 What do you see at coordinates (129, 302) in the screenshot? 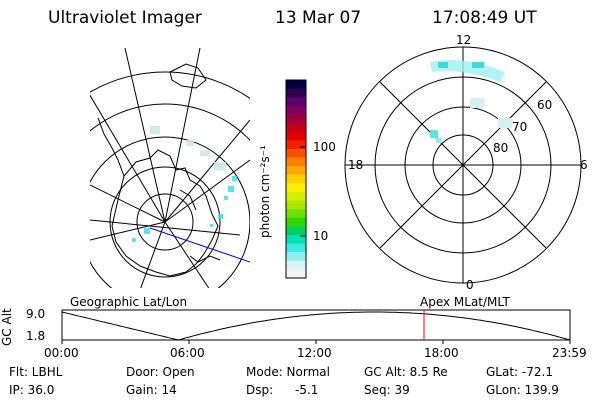
I see `geo-panel-label: Geographic Lat/Lon` at bounding box center [129, 302].